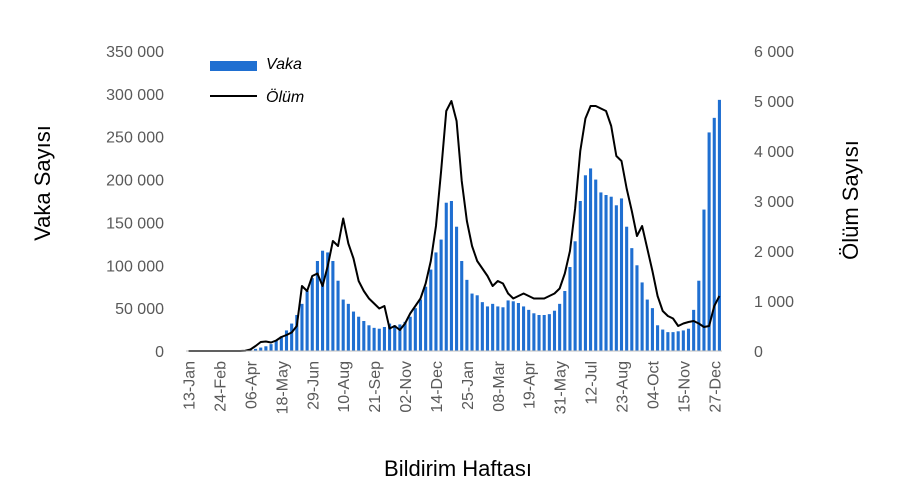 This screenshot has width=911, height=491. Describe the element at coordinates (774, 202) in the screenshot. I see `y-right-tick-label: 3 000` at that location.